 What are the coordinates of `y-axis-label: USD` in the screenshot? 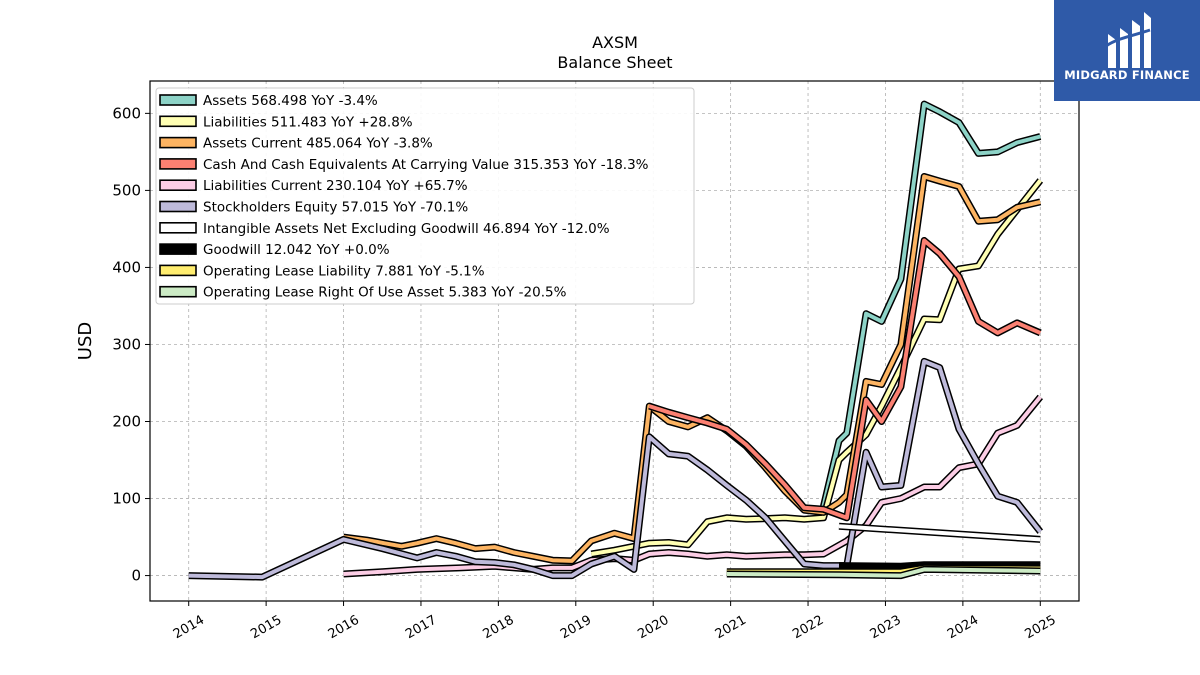 It's located at (85, 341).